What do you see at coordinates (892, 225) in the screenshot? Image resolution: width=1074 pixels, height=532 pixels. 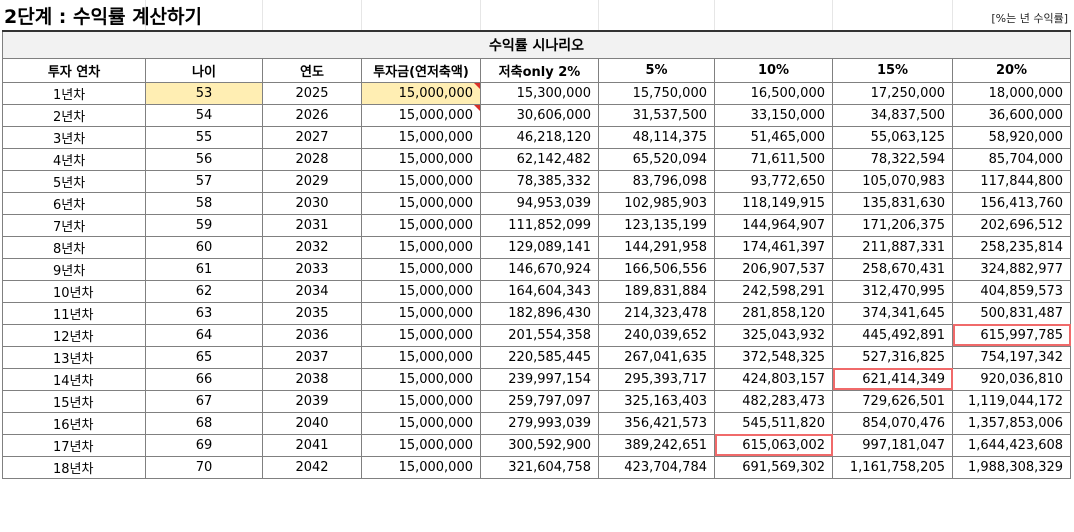 I see `value-cell: 171,206,375` at bounding box center [892, 225].